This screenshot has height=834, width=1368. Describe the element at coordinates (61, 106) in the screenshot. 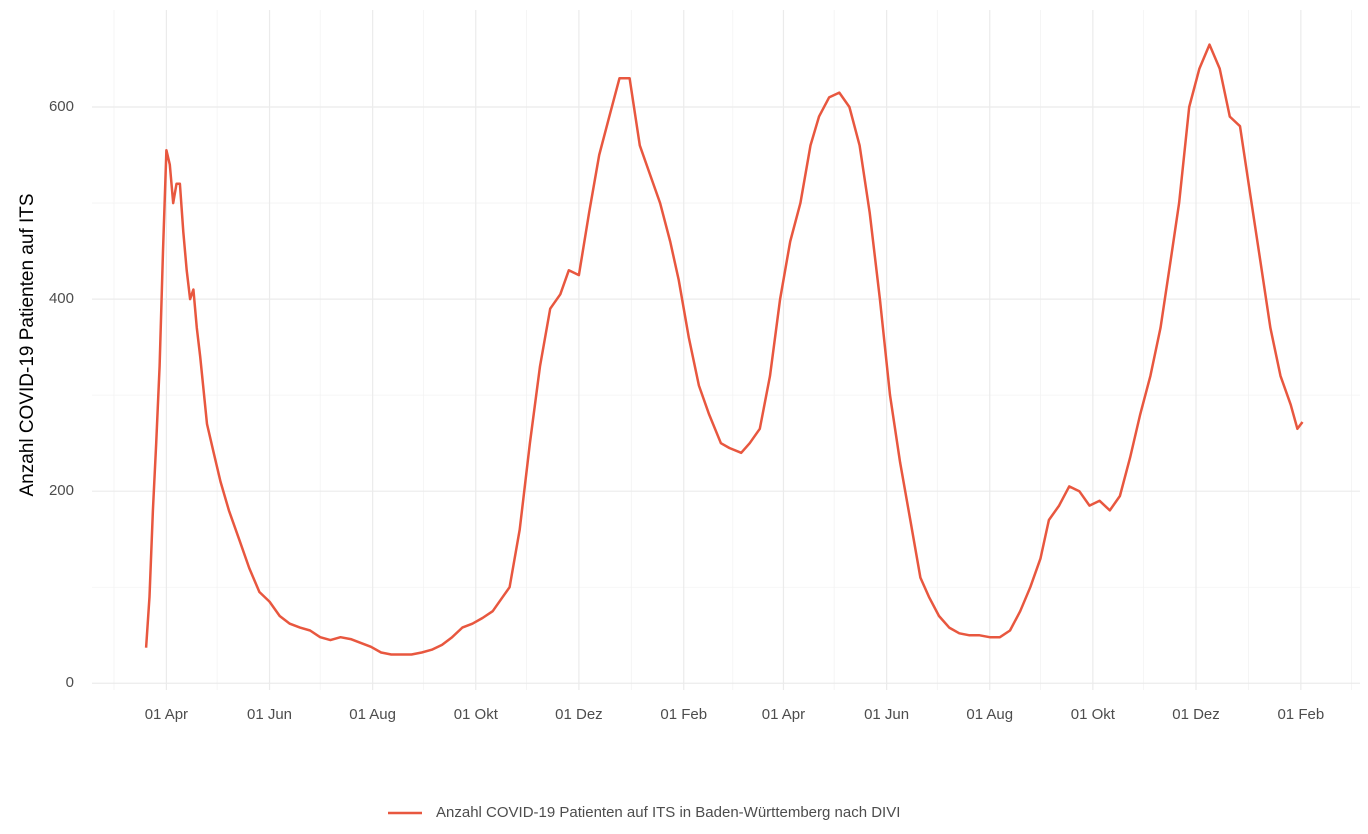

I see `y-tick-label: 600` at that location.